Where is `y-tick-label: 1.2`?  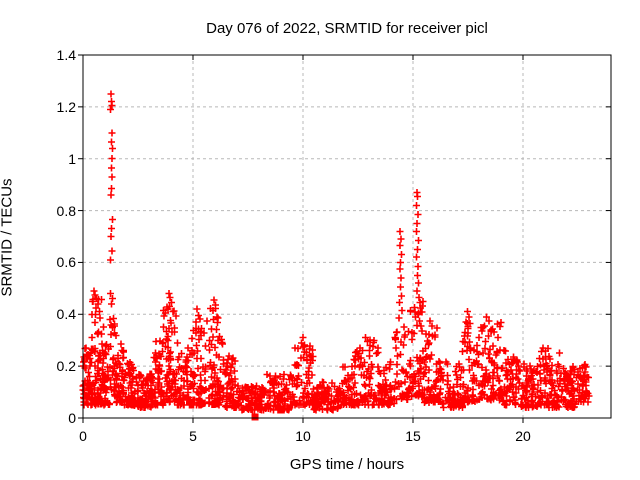 y-tick-label: 1.2 is located at coordinates (66, 106).